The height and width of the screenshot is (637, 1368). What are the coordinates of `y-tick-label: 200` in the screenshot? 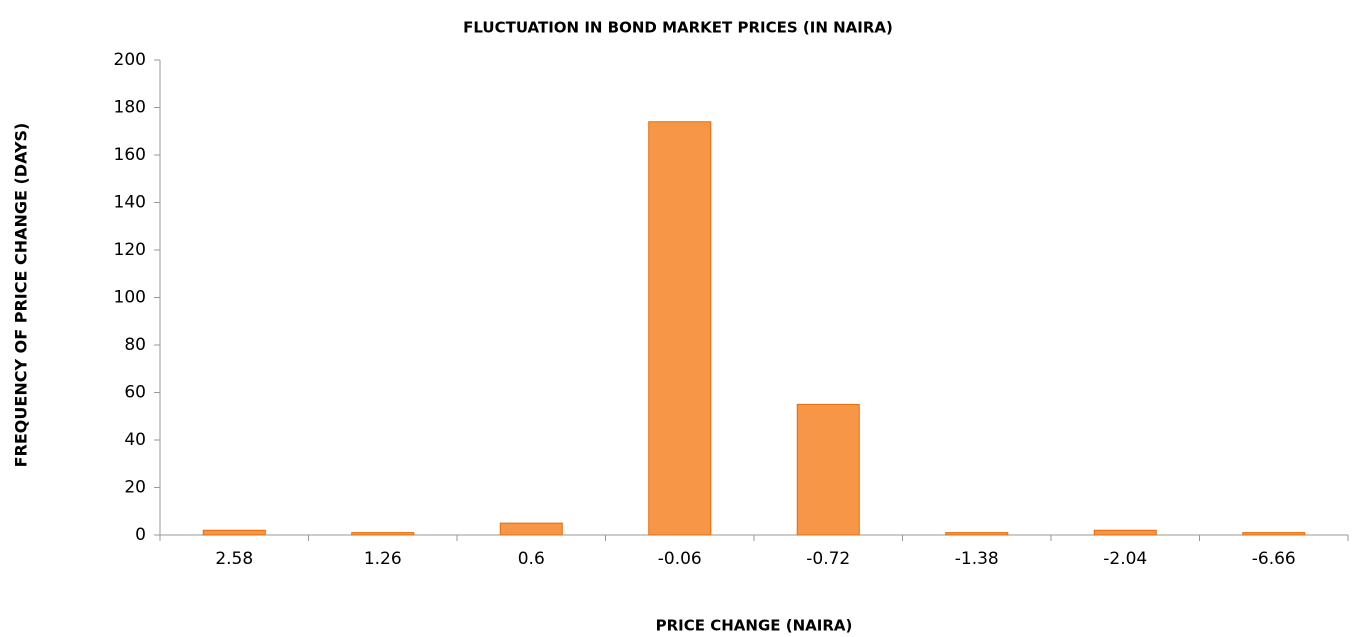 It's located at (130, 60).